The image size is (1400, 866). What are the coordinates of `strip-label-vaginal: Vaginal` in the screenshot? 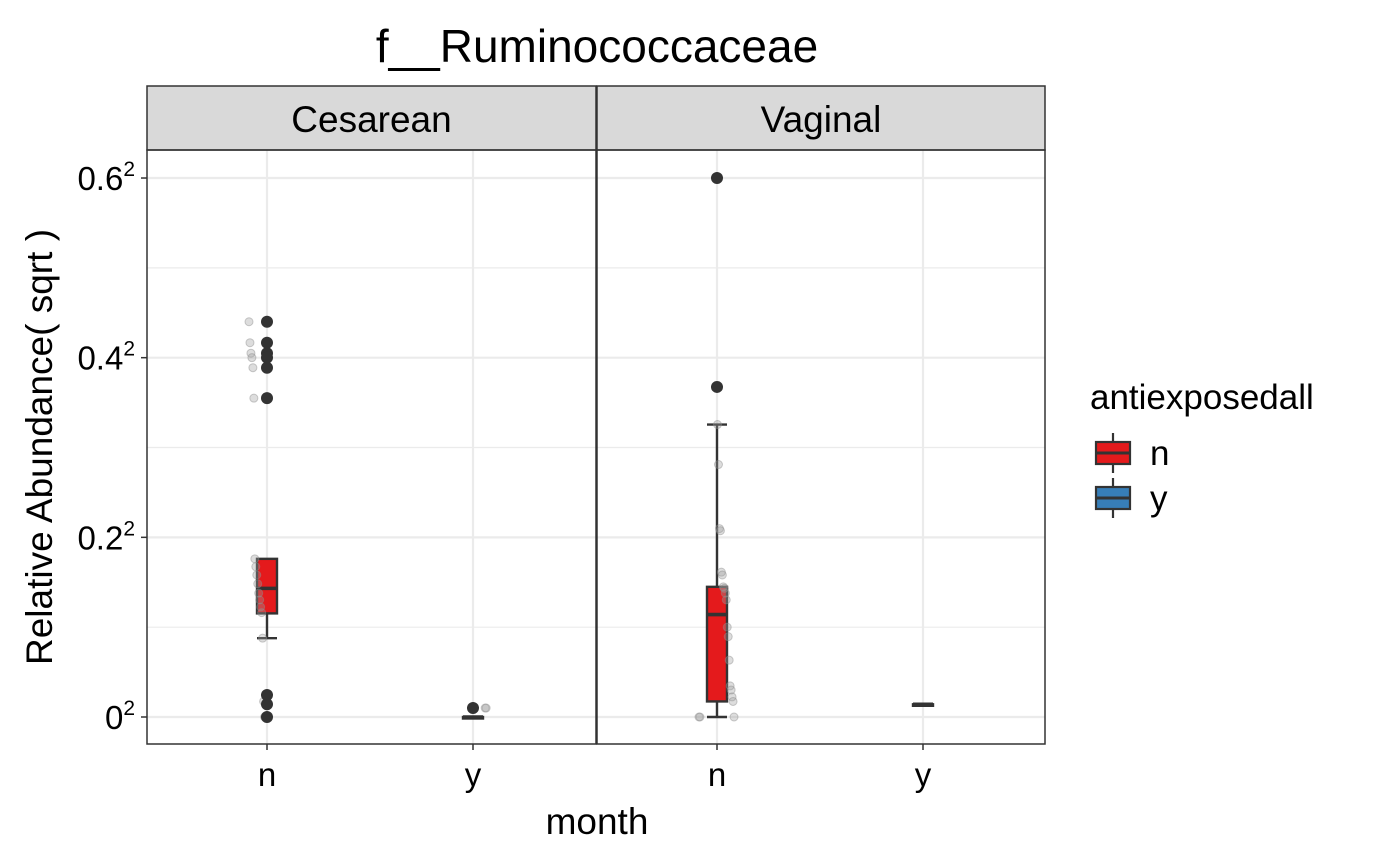 It's located at (821, 119).